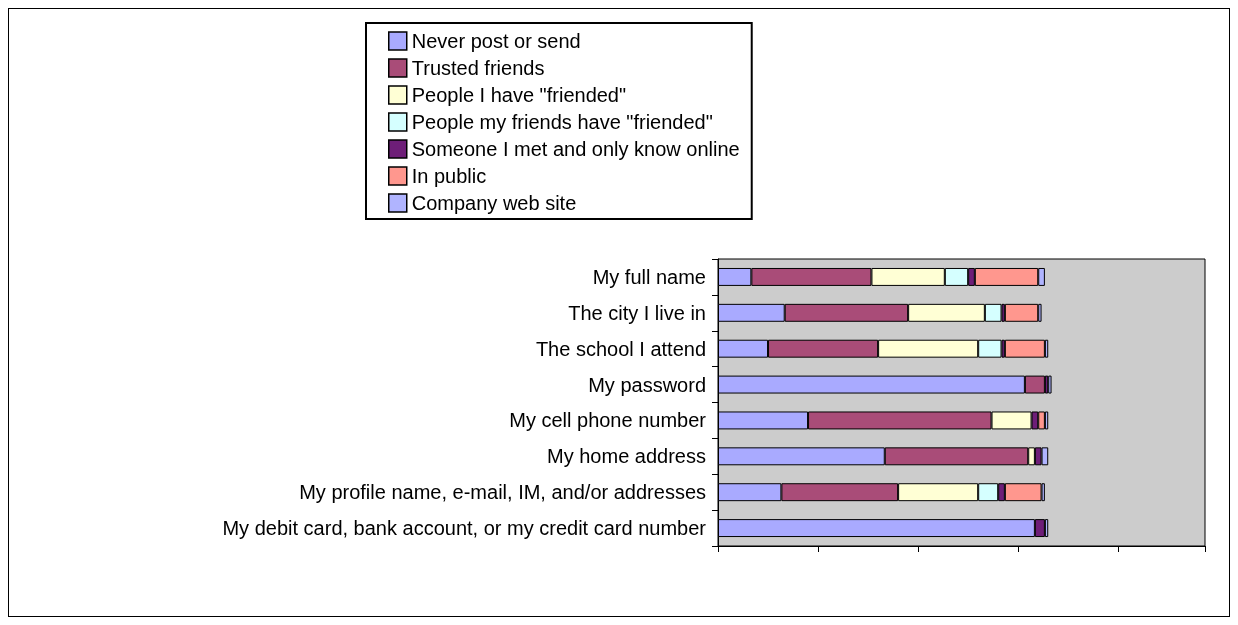 The image size is (1238, 625). I want to click on y-tick-label: My home address, so click(626, 456).